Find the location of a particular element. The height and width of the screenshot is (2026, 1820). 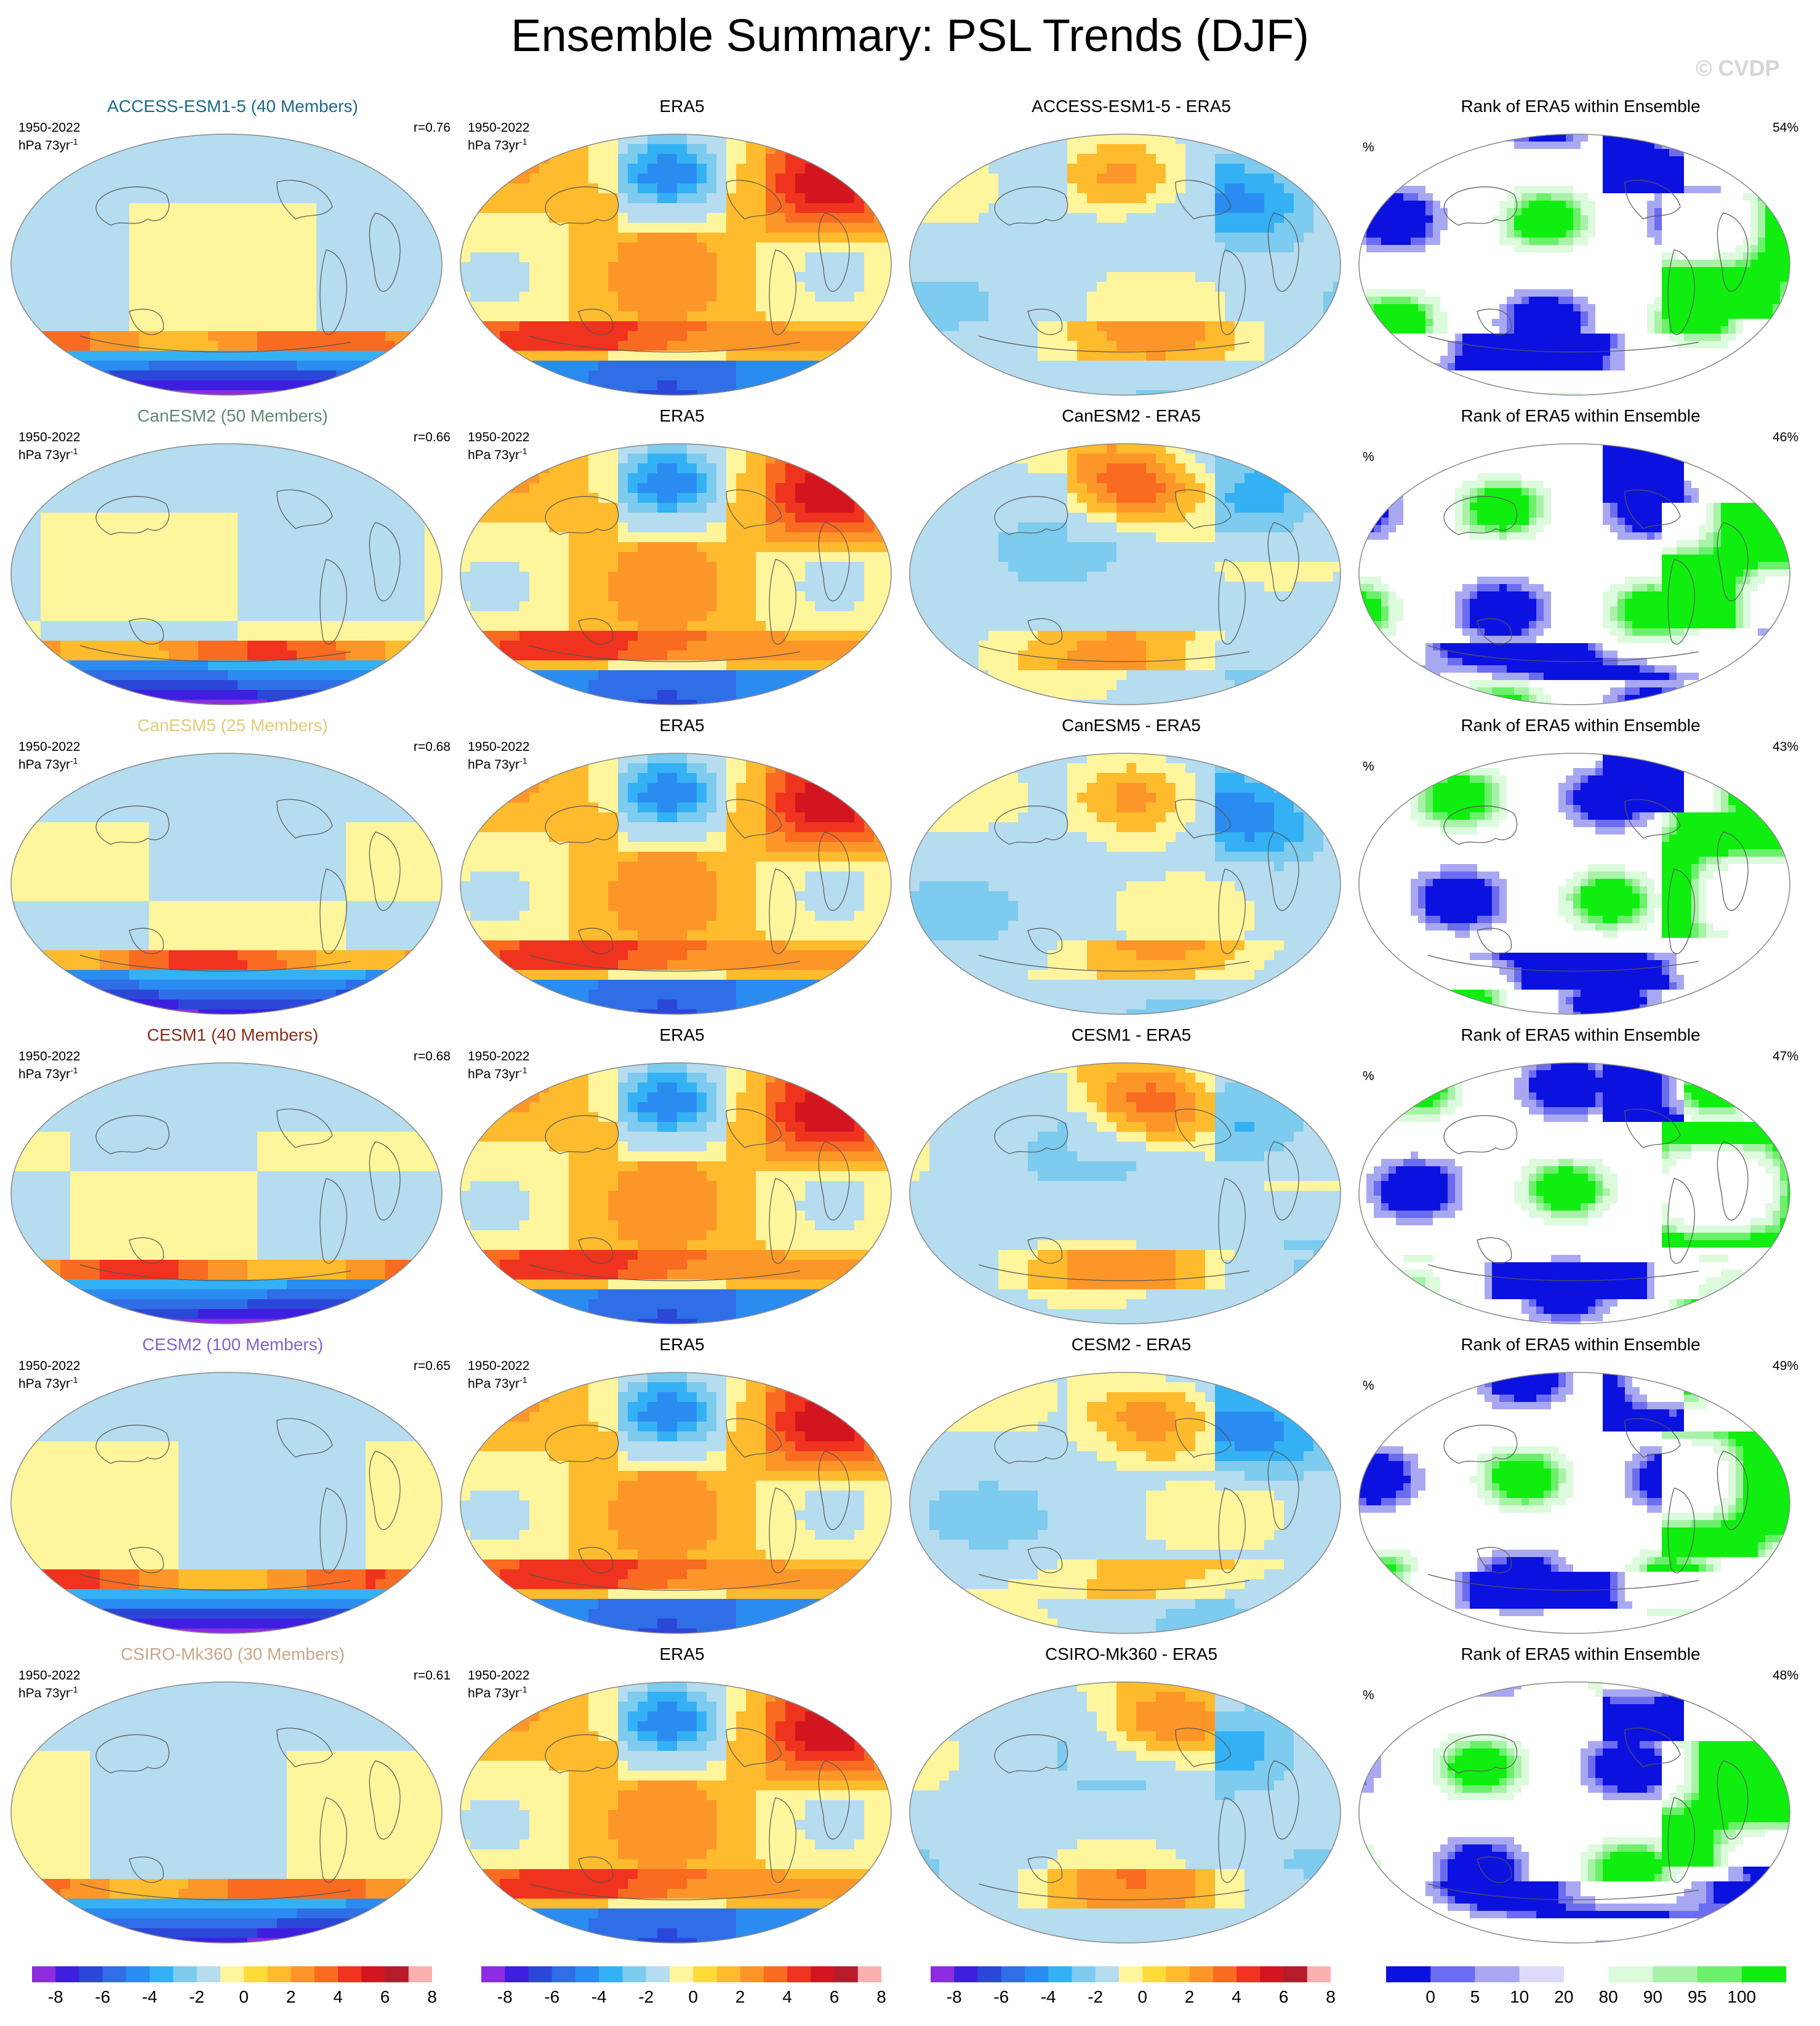

model-title: CanESM2 (50 Members) is located at coordinates (233, 416).